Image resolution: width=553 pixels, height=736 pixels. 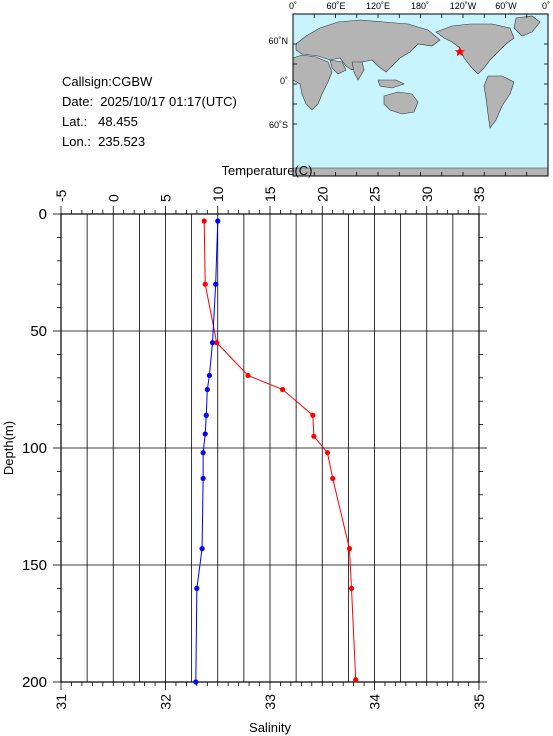 I want to click on depth-tick-label: 150, so click(x=34, y=565).